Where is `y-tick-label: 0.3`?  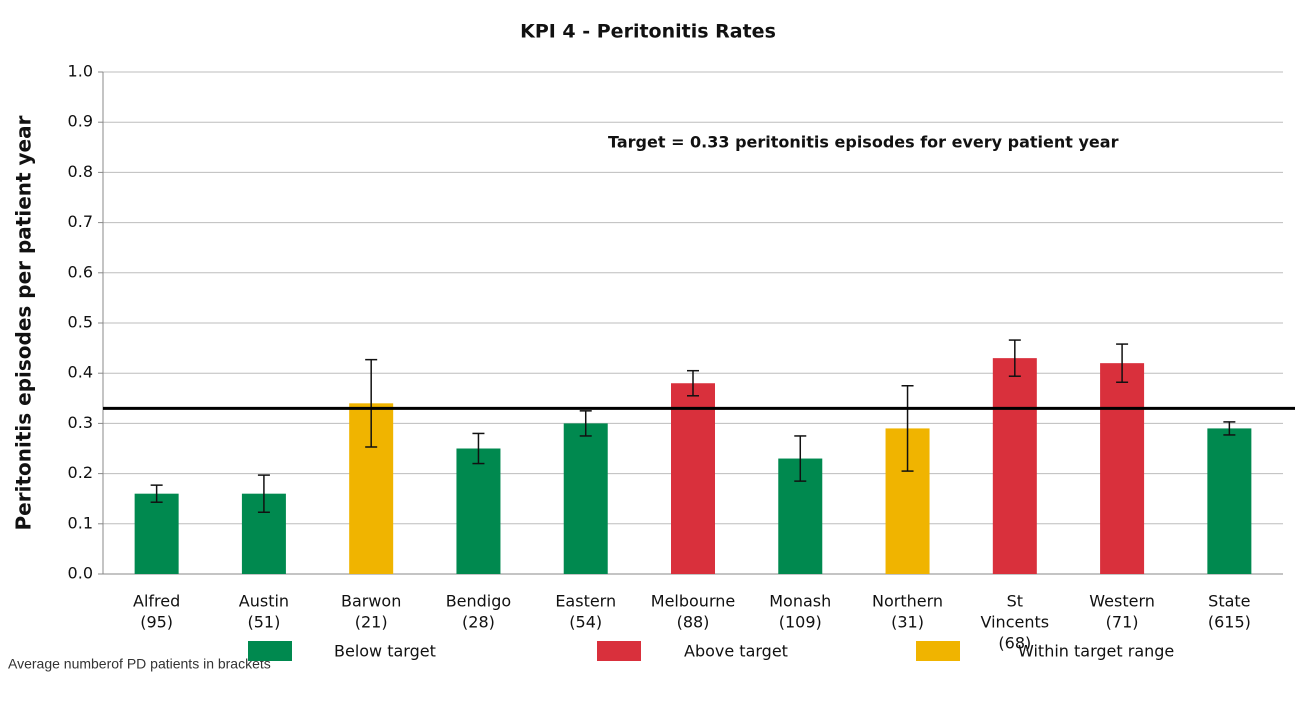
y-tick-label: 0.3 is located at coordinates (80, 422).